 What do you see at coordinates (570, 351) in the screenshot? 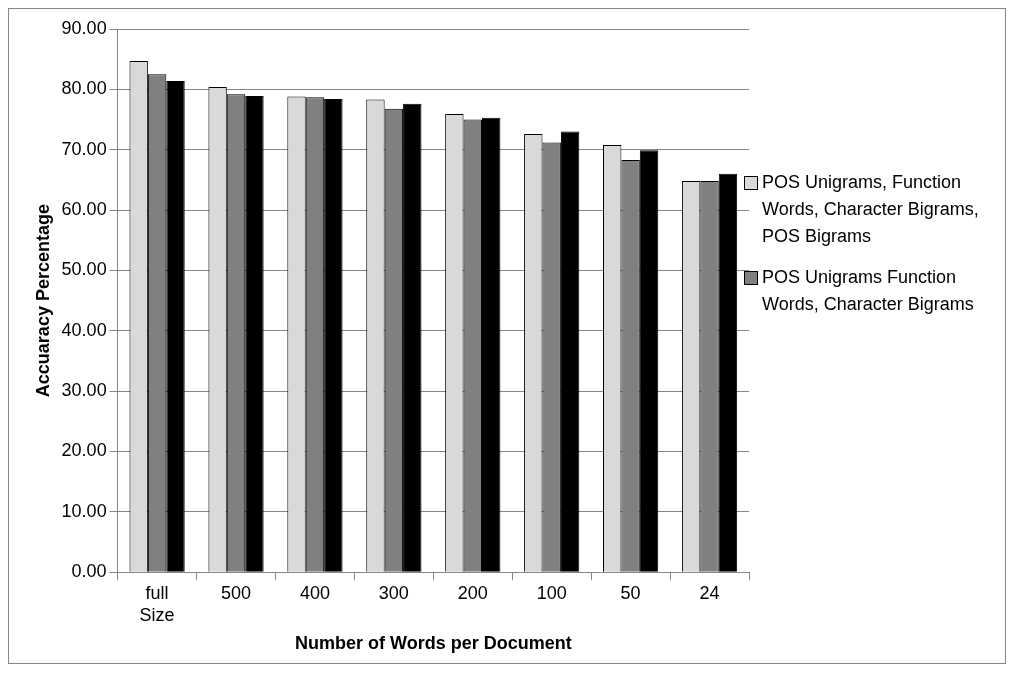
I see `bar` at bounding box center [570, 351].